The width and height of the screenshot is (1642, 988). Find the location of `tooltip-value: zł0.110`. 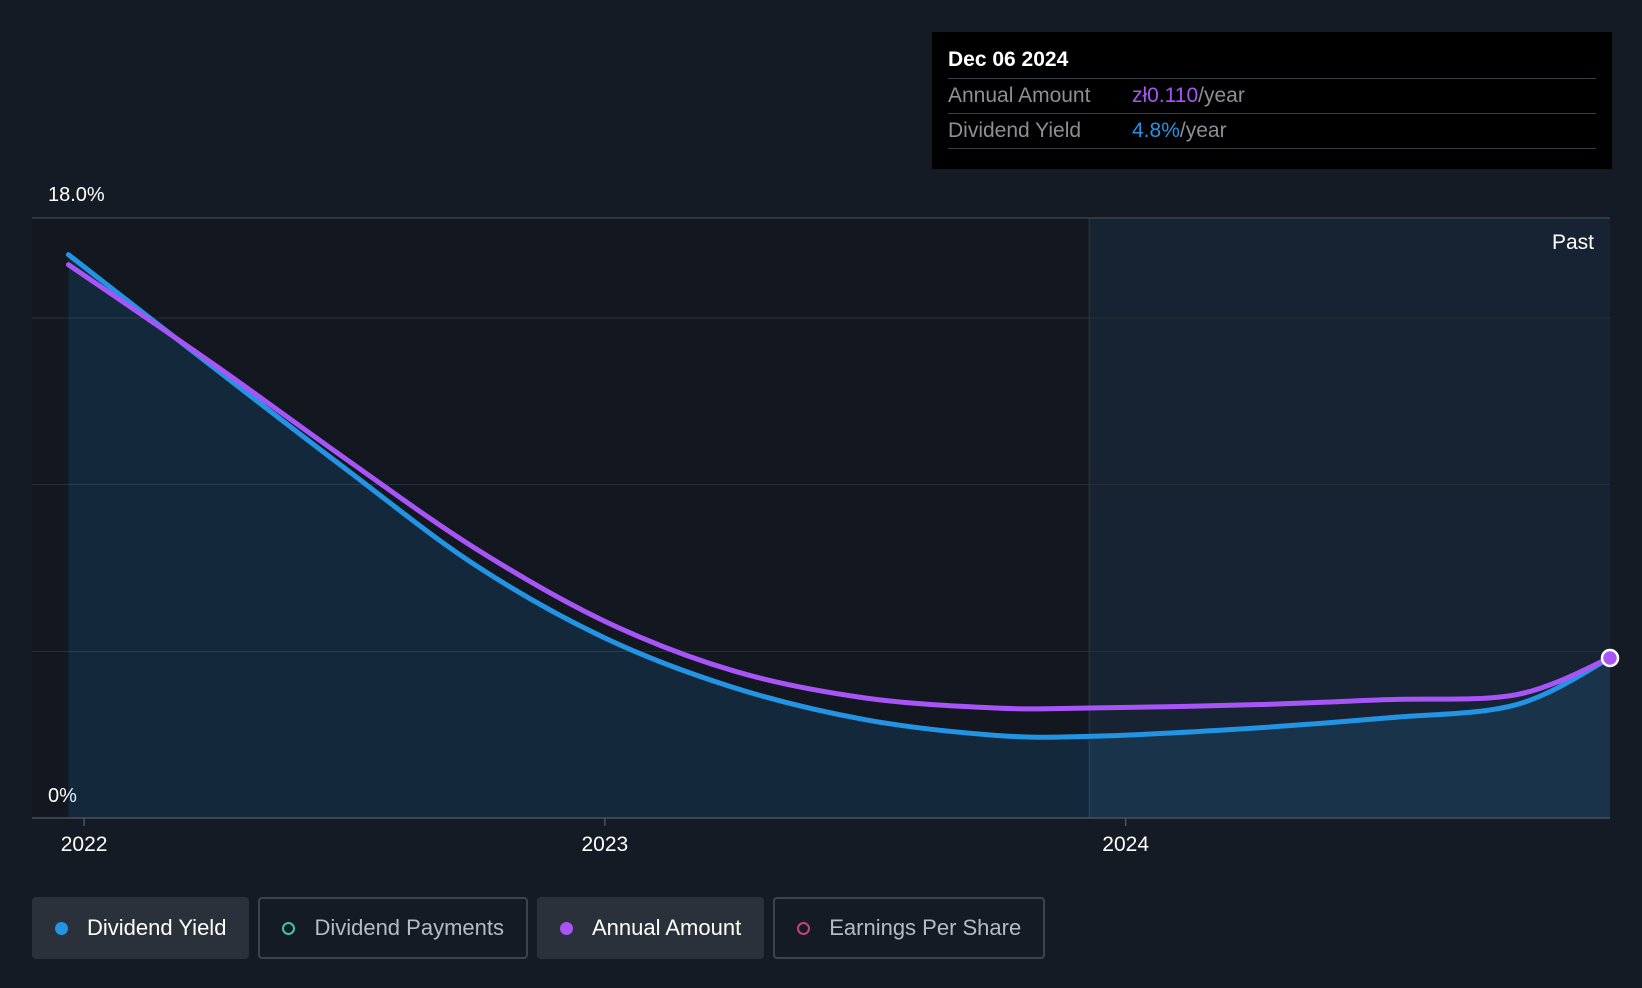

tooltip-value: zł0.110 is located at coordinates (1165, 95).